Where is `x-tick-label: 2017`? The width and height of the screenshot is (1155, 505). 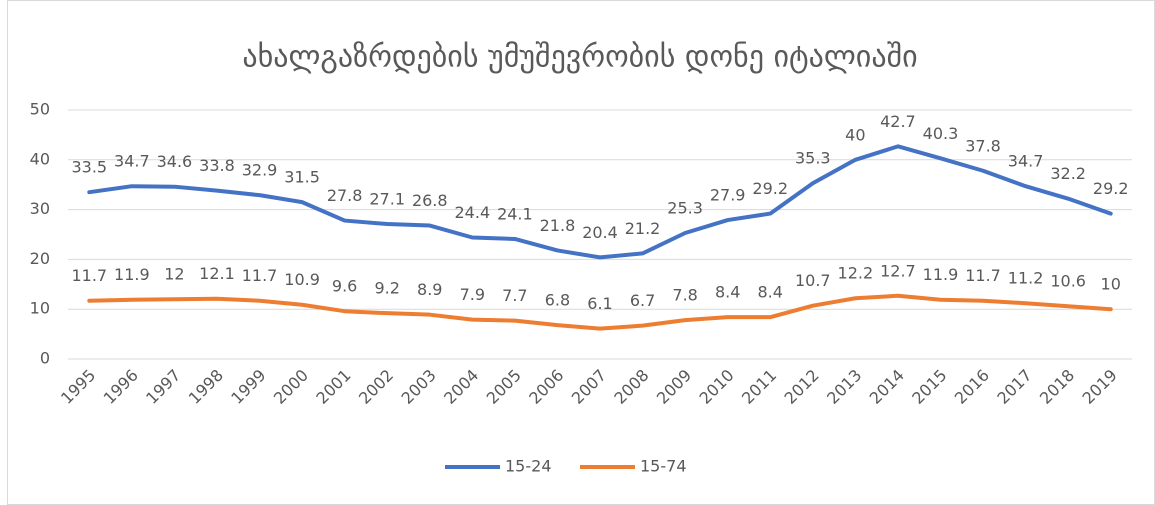 x-tick-label: 2017 is located at coordinates (1014, 387).